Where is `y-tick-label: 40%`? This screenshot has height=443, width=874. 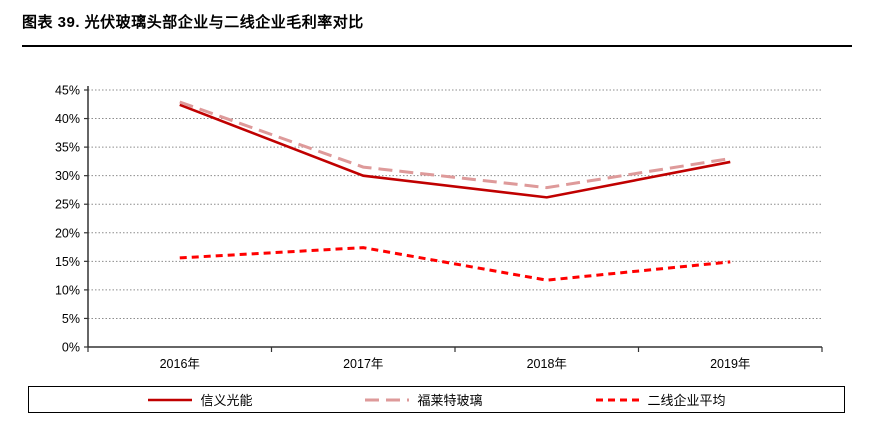 y-tick-label: 40% is located at coordinates (67, 119).